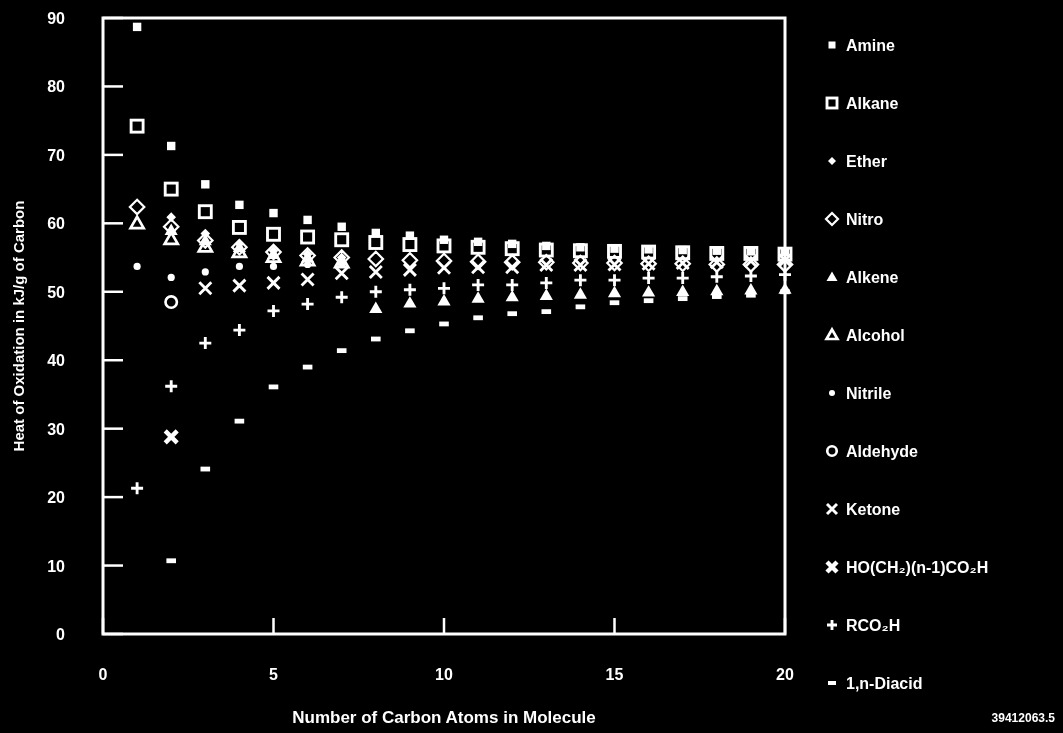  Describe the element at coordinates (873, 509) in the screenshot. I see `legend-label: Ketone` at that location.